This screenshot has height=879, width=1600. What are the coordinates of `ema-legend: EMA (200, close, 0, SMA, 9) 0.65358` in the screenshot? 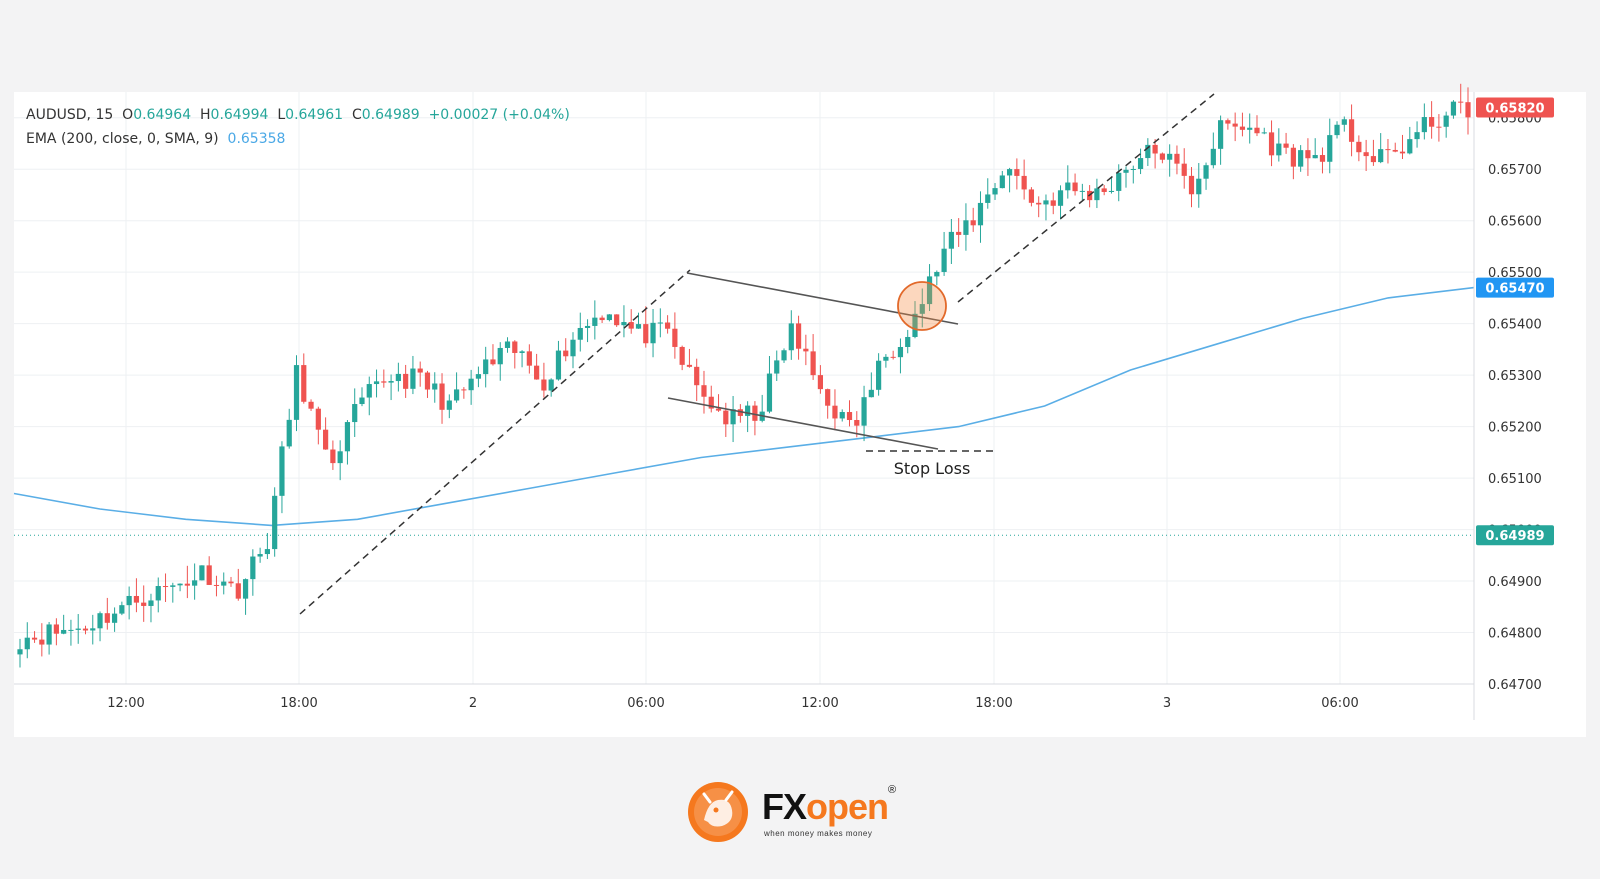 It's located at (155, 139).